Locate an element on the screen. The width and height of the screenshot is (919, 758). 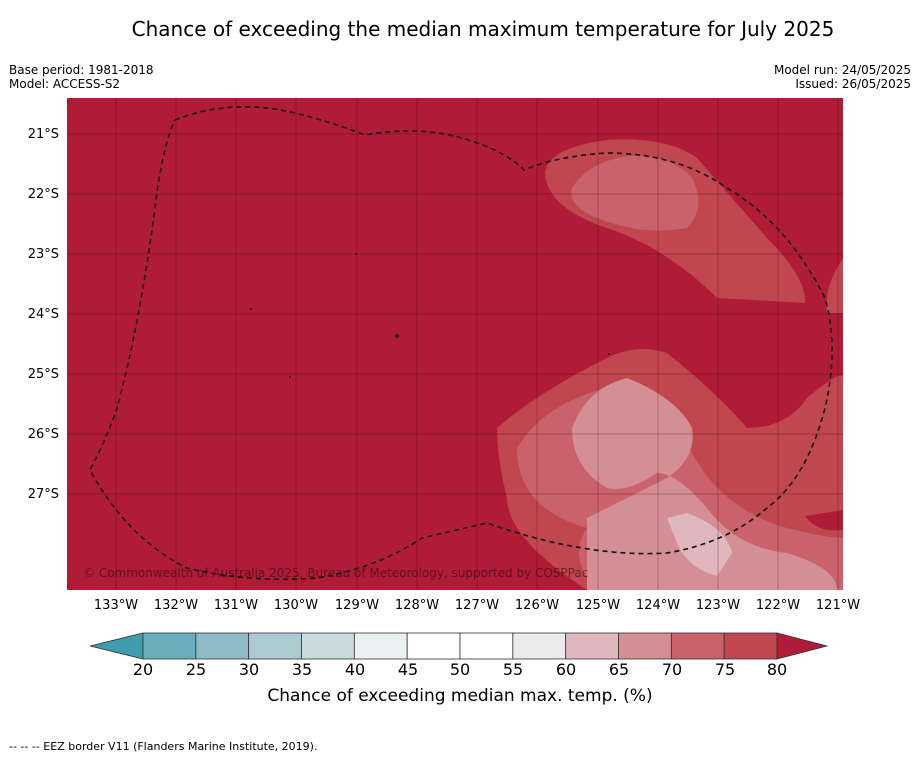
meta-right: Model run: 24/05/2025 Issued: 26/05/2025 is located at coordinates (842, 77).